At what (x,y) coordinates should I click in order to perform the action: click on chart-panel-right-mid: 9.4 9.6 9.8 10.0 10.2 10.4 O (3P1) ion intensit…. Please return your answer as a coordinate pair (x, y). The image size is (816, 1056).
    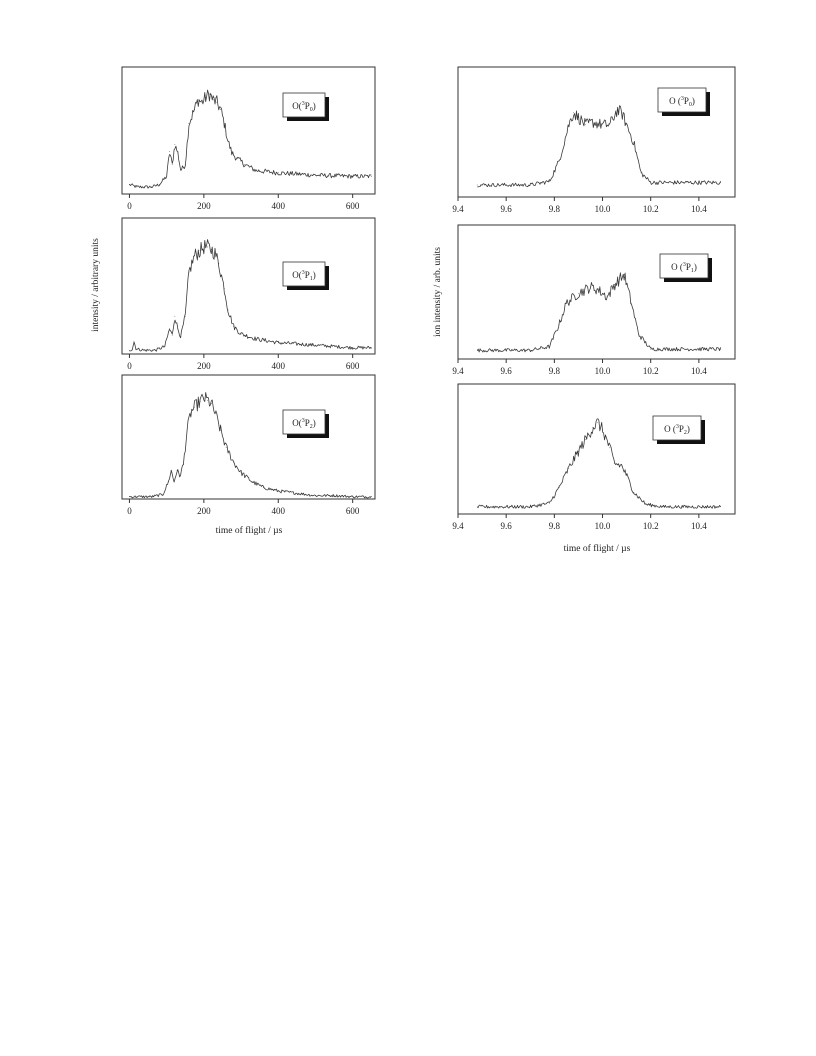
    Looking at the image, I should click on (584, 300).